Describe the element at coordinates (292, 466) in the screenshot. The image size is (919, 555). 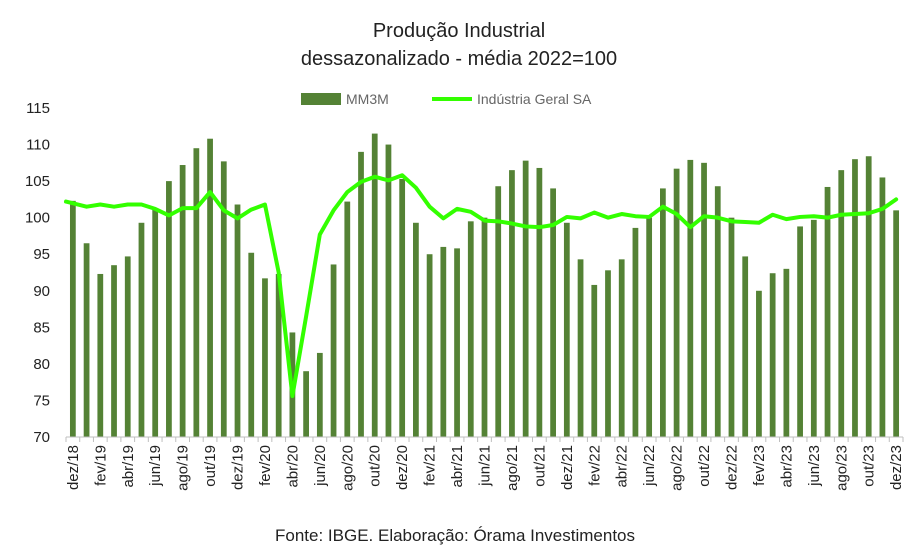
I see `x-tick-label: abr/20` at that location.